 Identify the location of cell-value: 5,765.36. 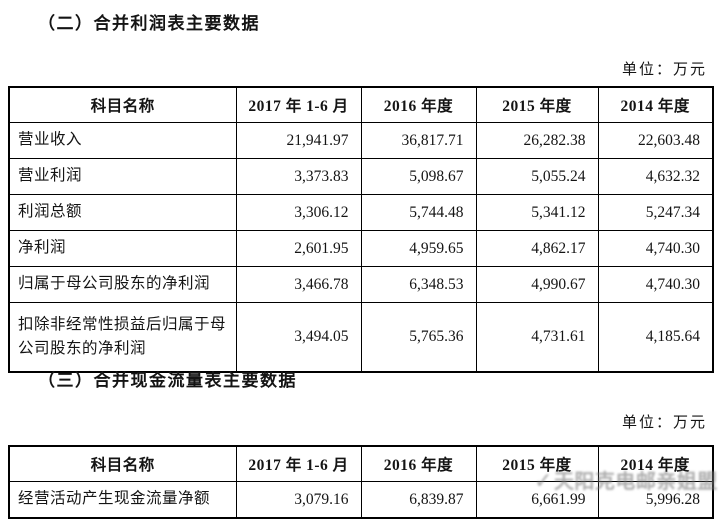
(418, 337).